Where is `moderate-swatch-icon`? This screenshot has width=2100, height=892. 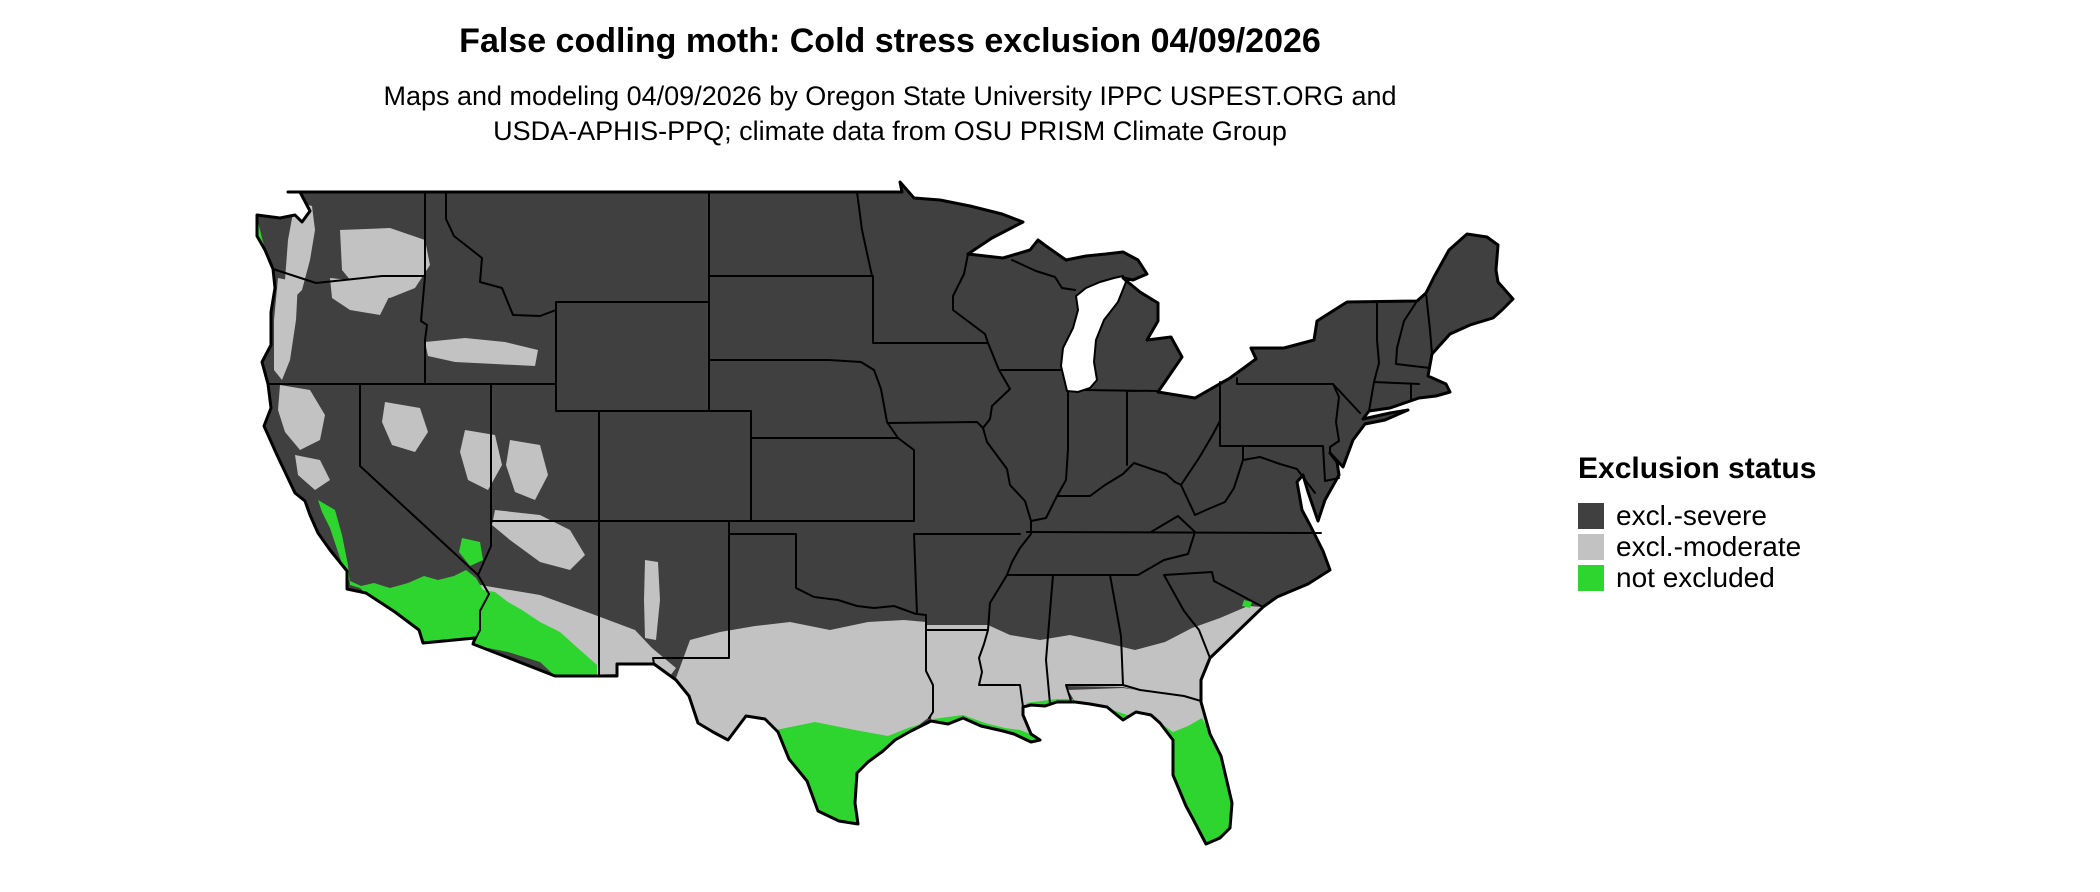
moderate-swatch-icon is located at coordinates (1591, 546).